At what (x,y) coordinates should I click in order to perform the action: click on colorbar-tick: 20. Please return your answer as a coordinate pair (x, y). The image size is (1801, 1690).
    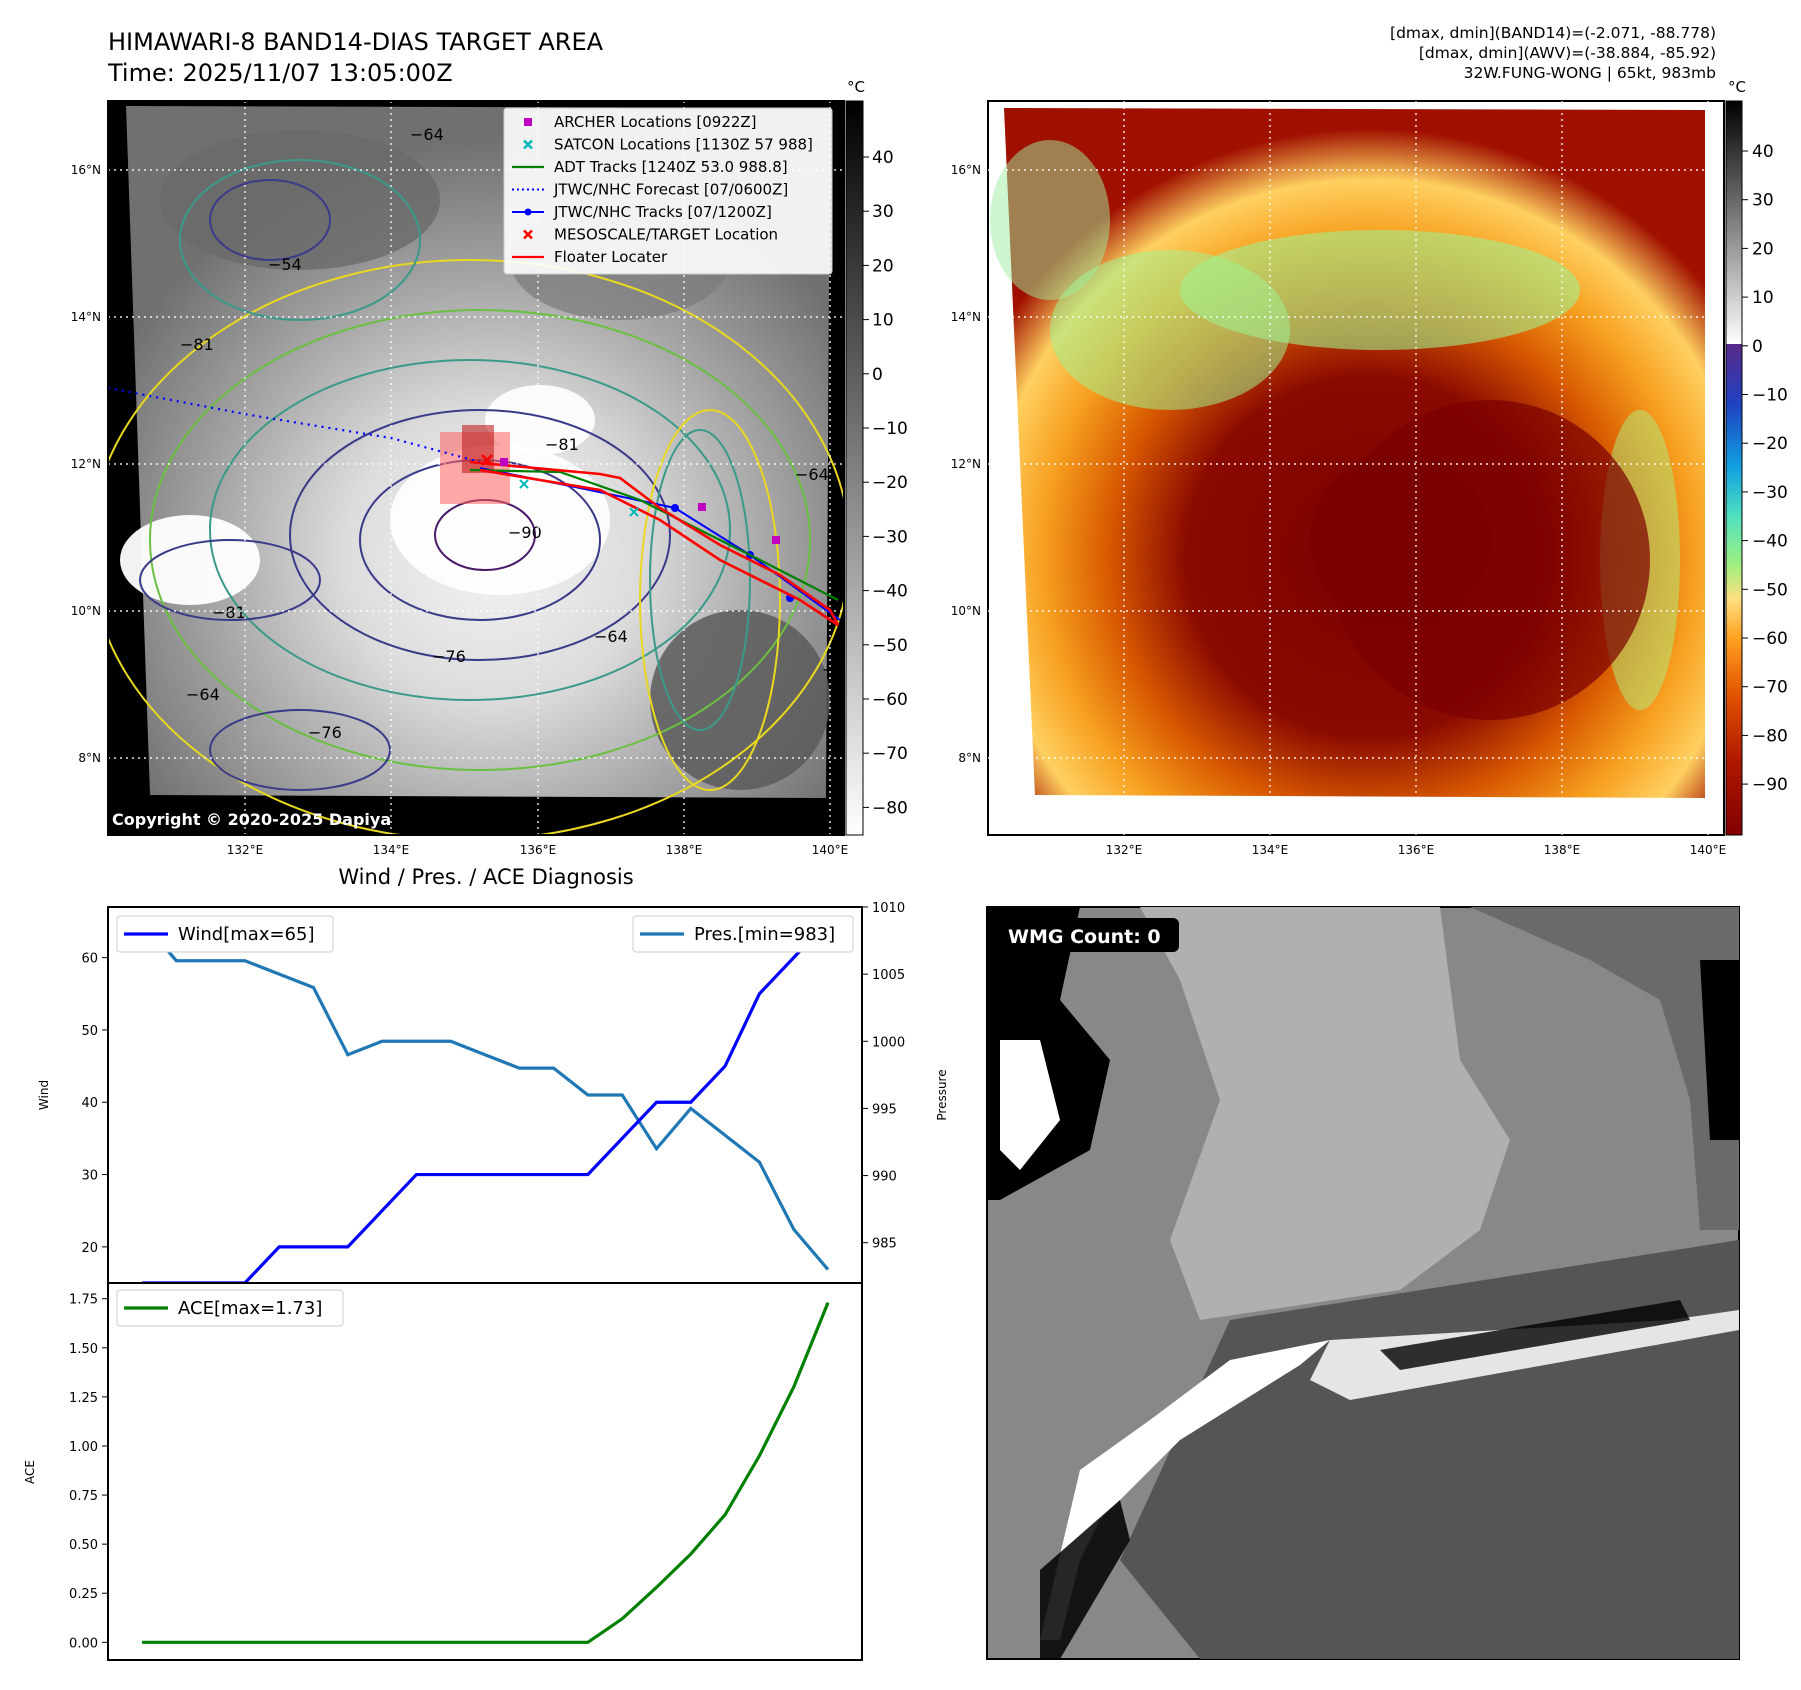
    Looking at the image, I should click on (883, 266).